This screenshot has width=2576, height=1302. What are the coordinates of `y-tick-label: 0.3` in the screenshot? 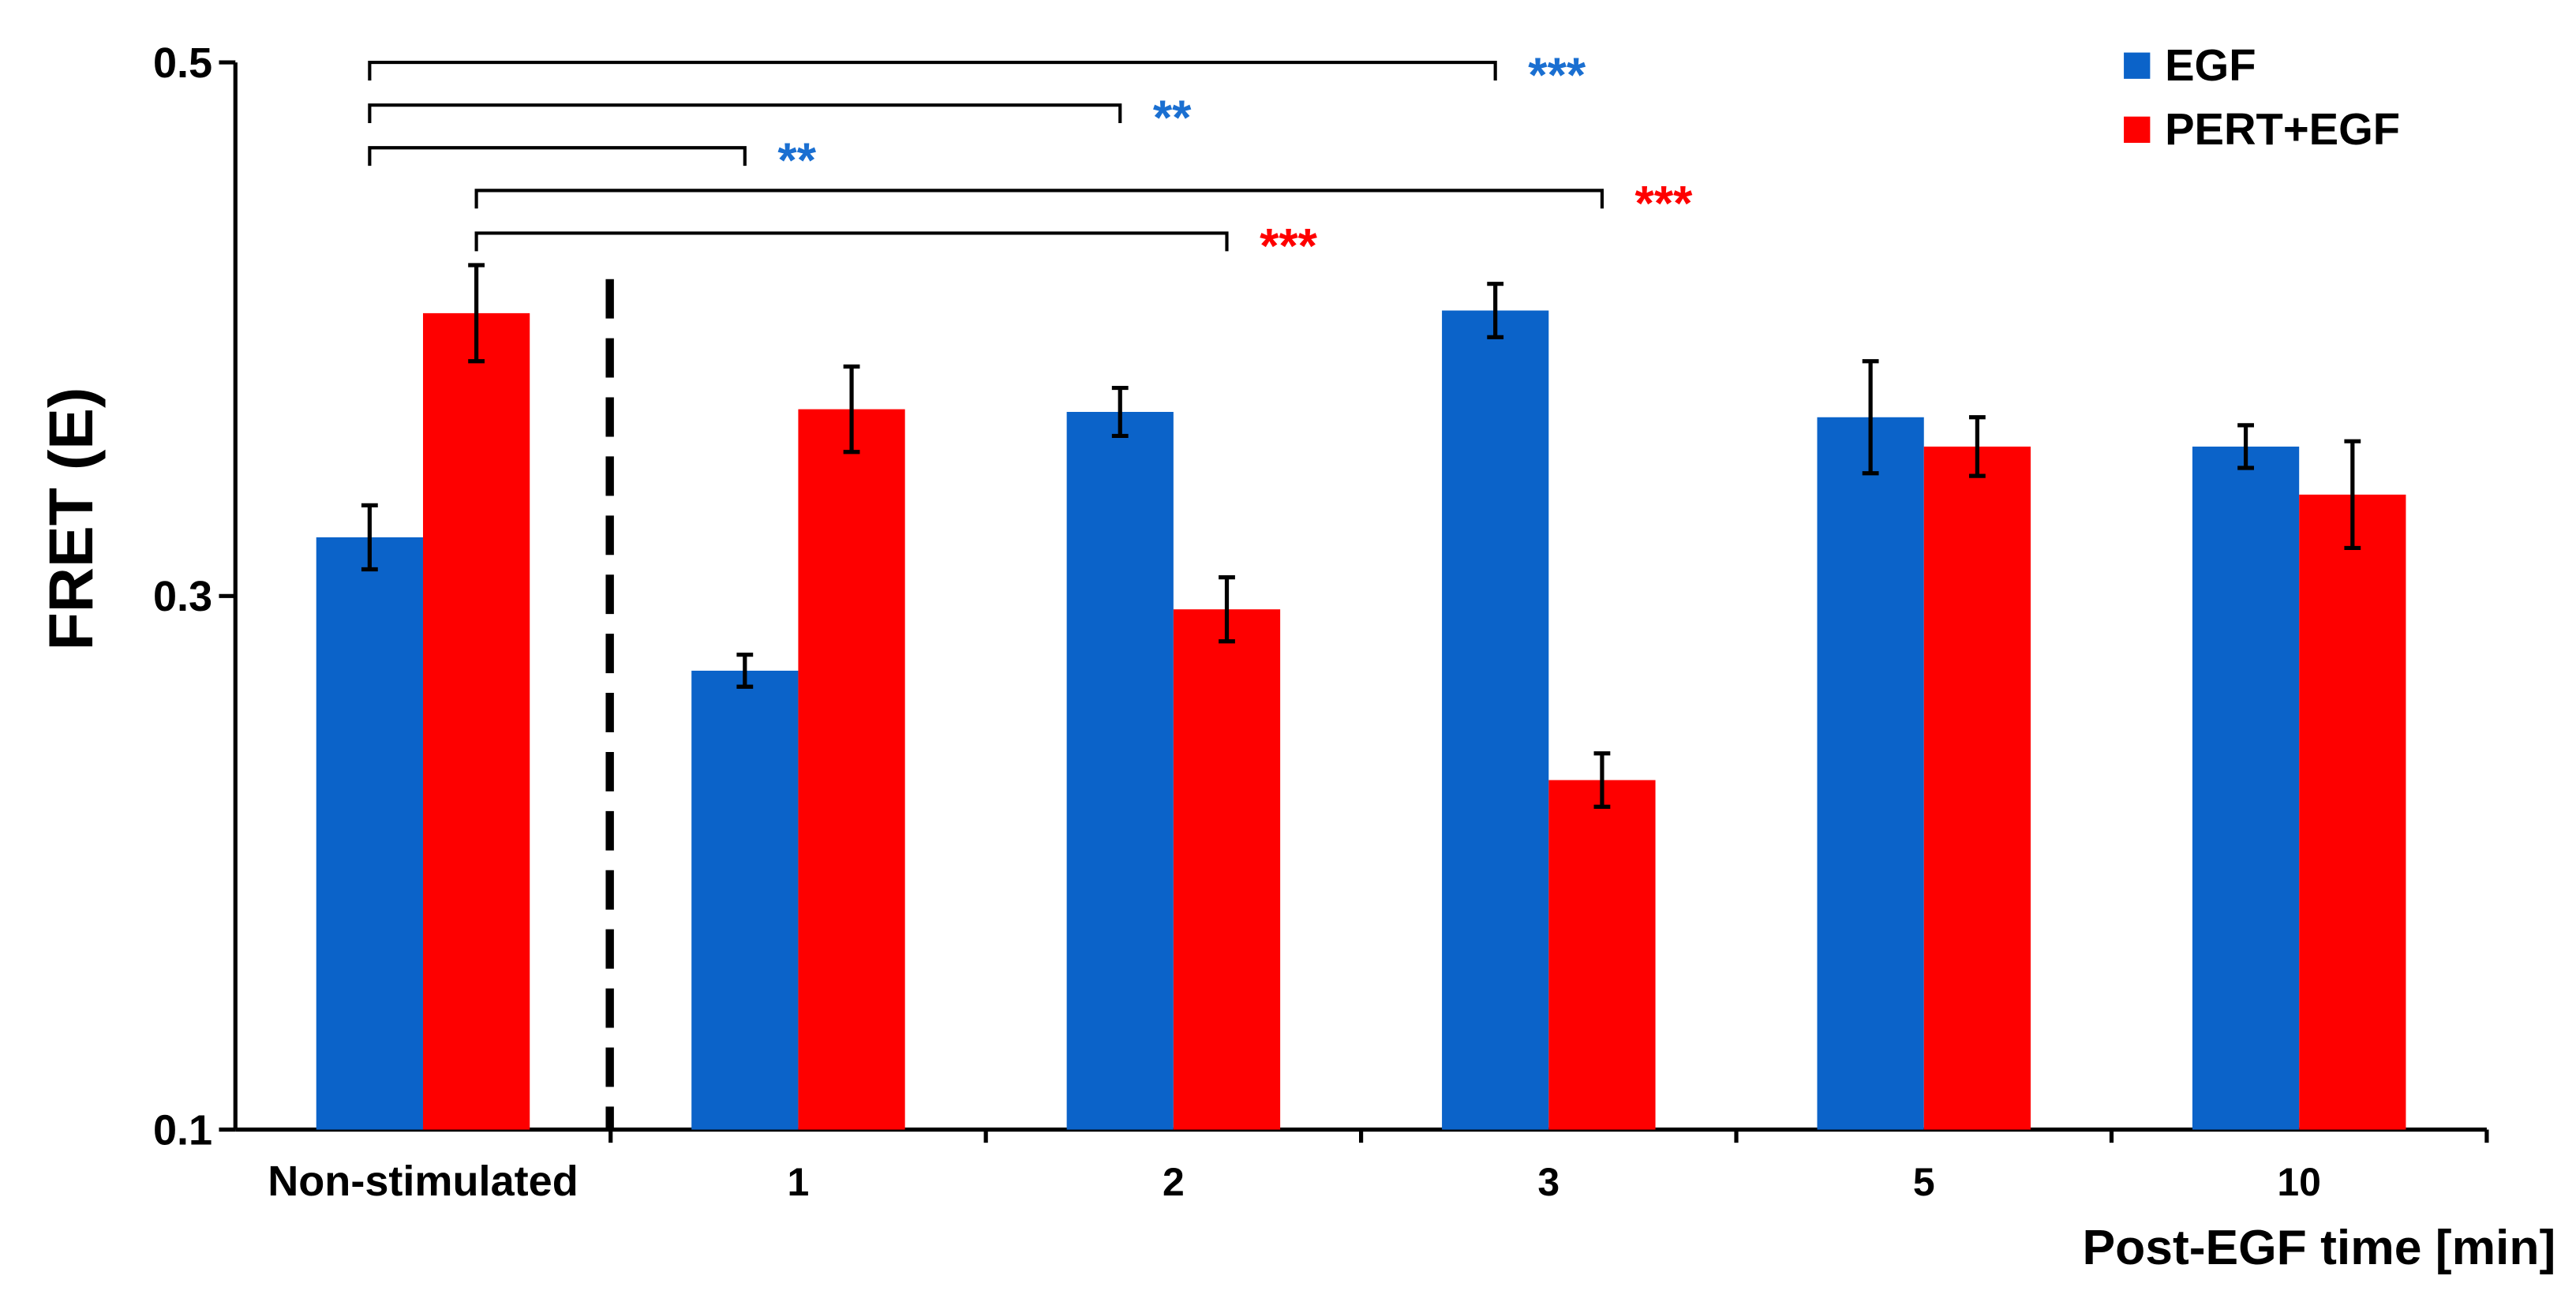 It's located at (182, 596).